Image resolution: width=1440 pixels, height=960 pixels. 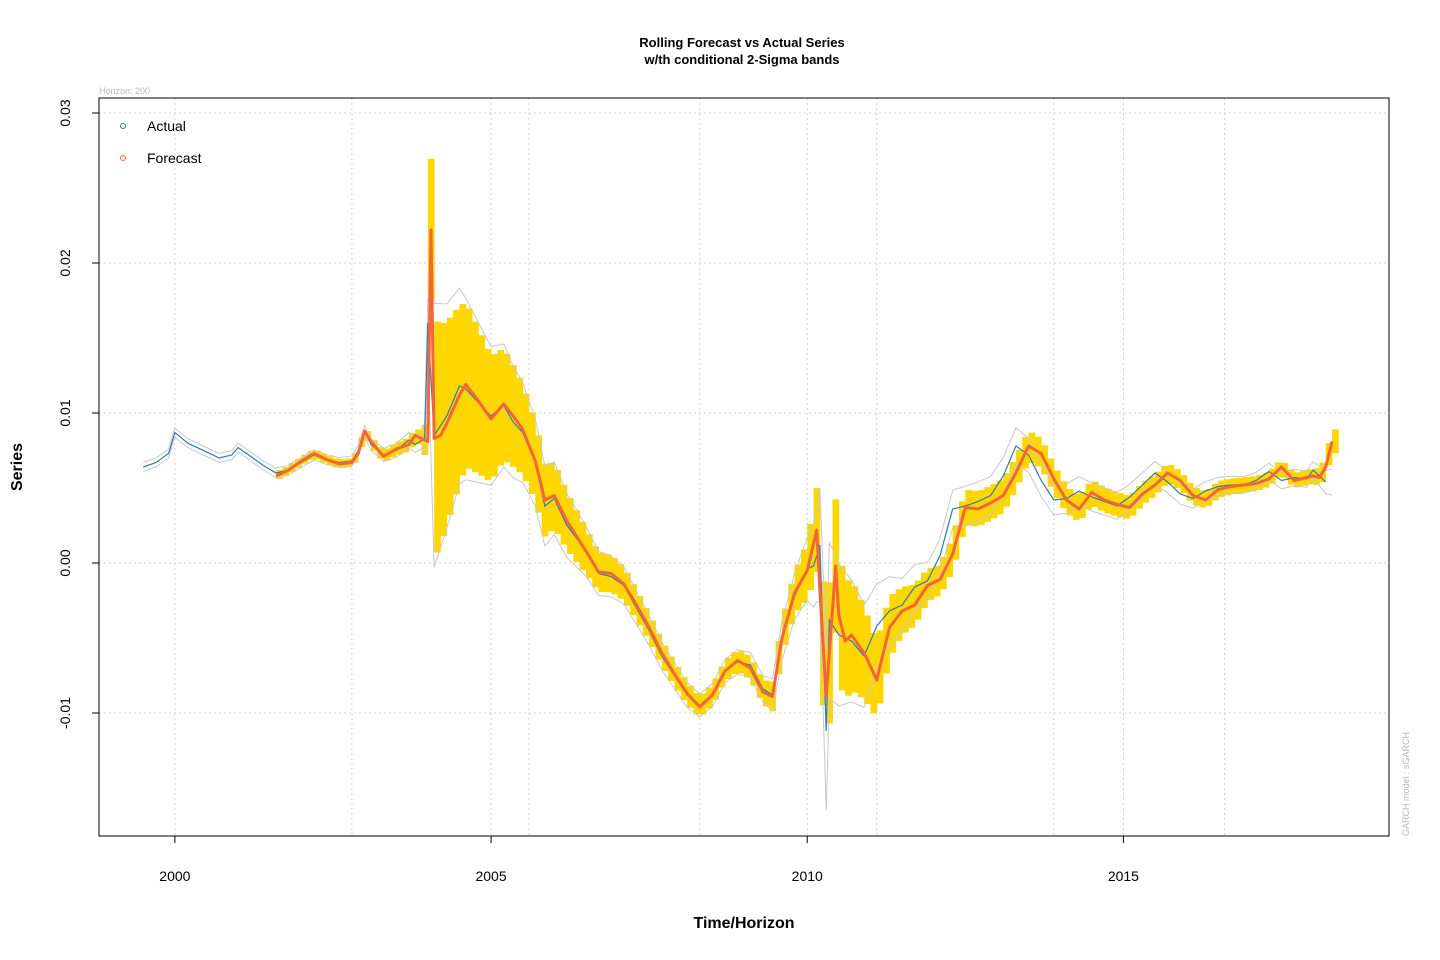 What do you see at coordinates (174, 158) in the screenshot?
I see `legend-forecast-label: Forecast` at bounding box center [174, 158].